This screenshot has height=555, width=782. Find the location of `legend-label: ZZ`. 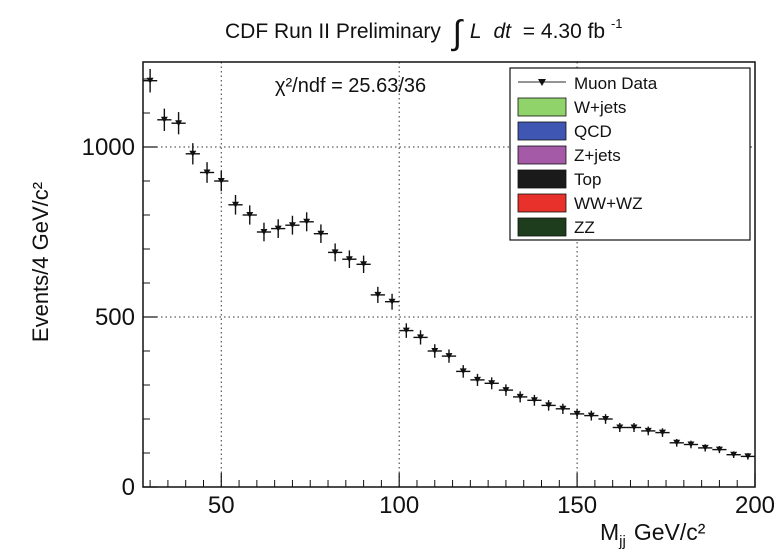

legend-label: ZZ is located at coordinates (584, 227).